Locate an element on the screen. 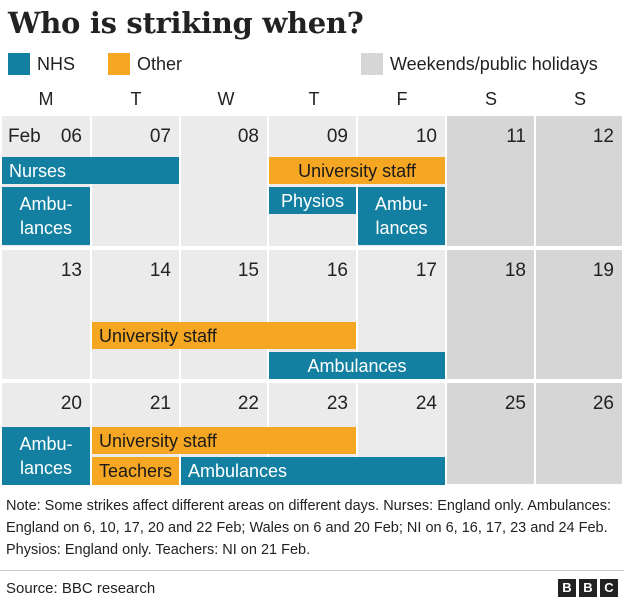  footer-divider is located at coordinates (312, 570).